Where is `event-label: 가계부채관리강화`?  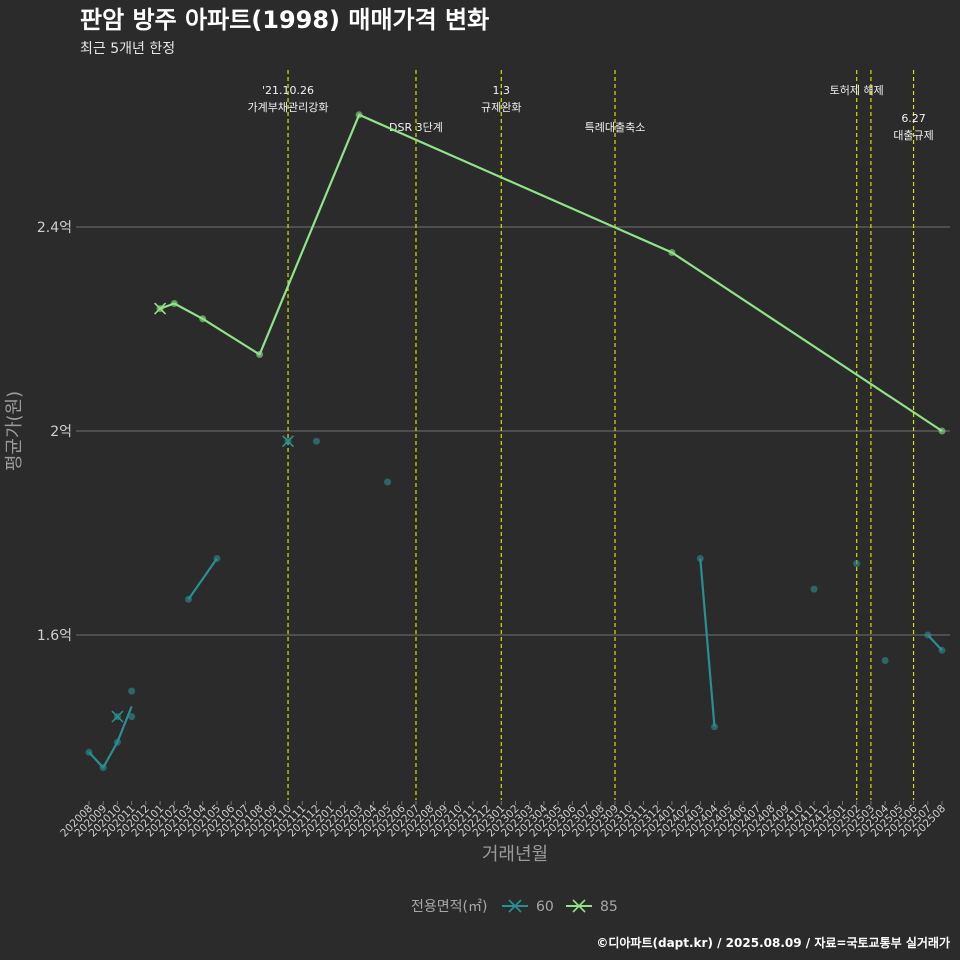
event-label: 가계부채관리강화 is located at coordinates (288, 107).